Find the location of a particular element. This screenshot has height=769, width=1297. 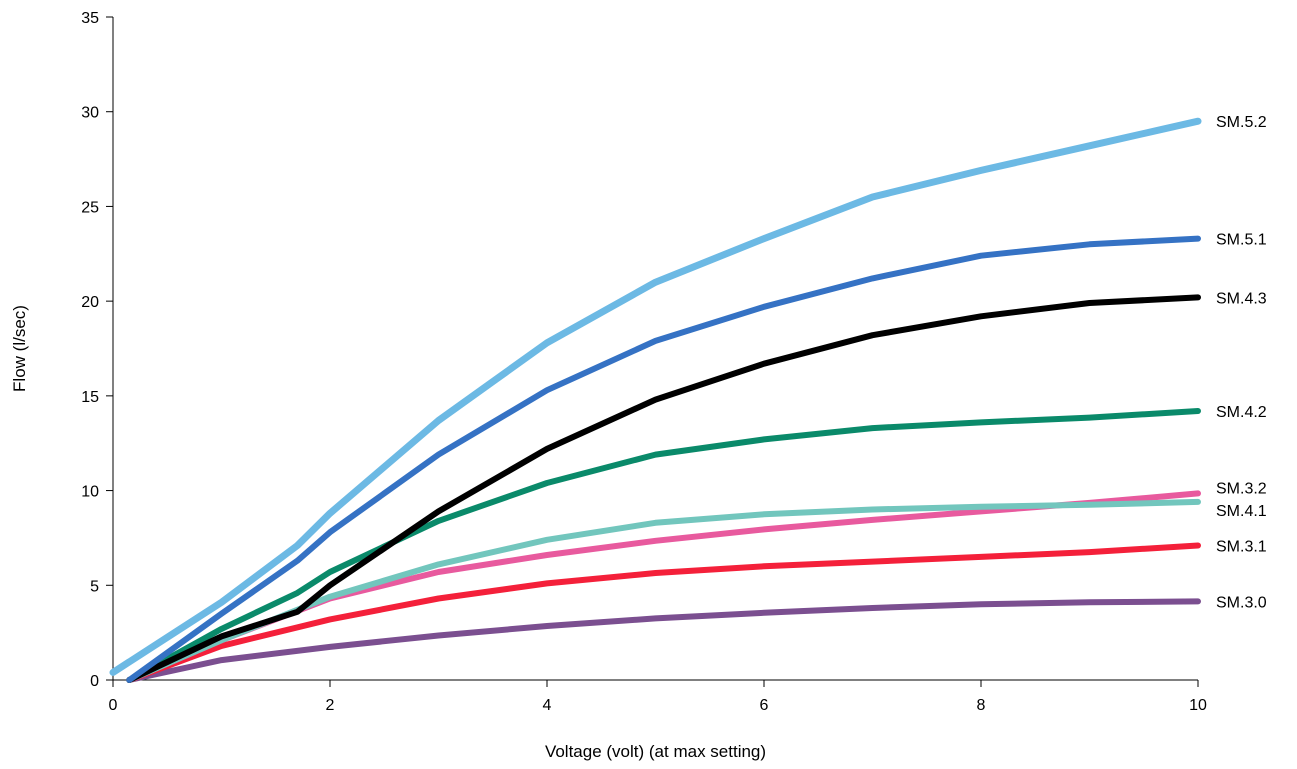

y-tick-label: 25 is located at coordinates (90, 207).